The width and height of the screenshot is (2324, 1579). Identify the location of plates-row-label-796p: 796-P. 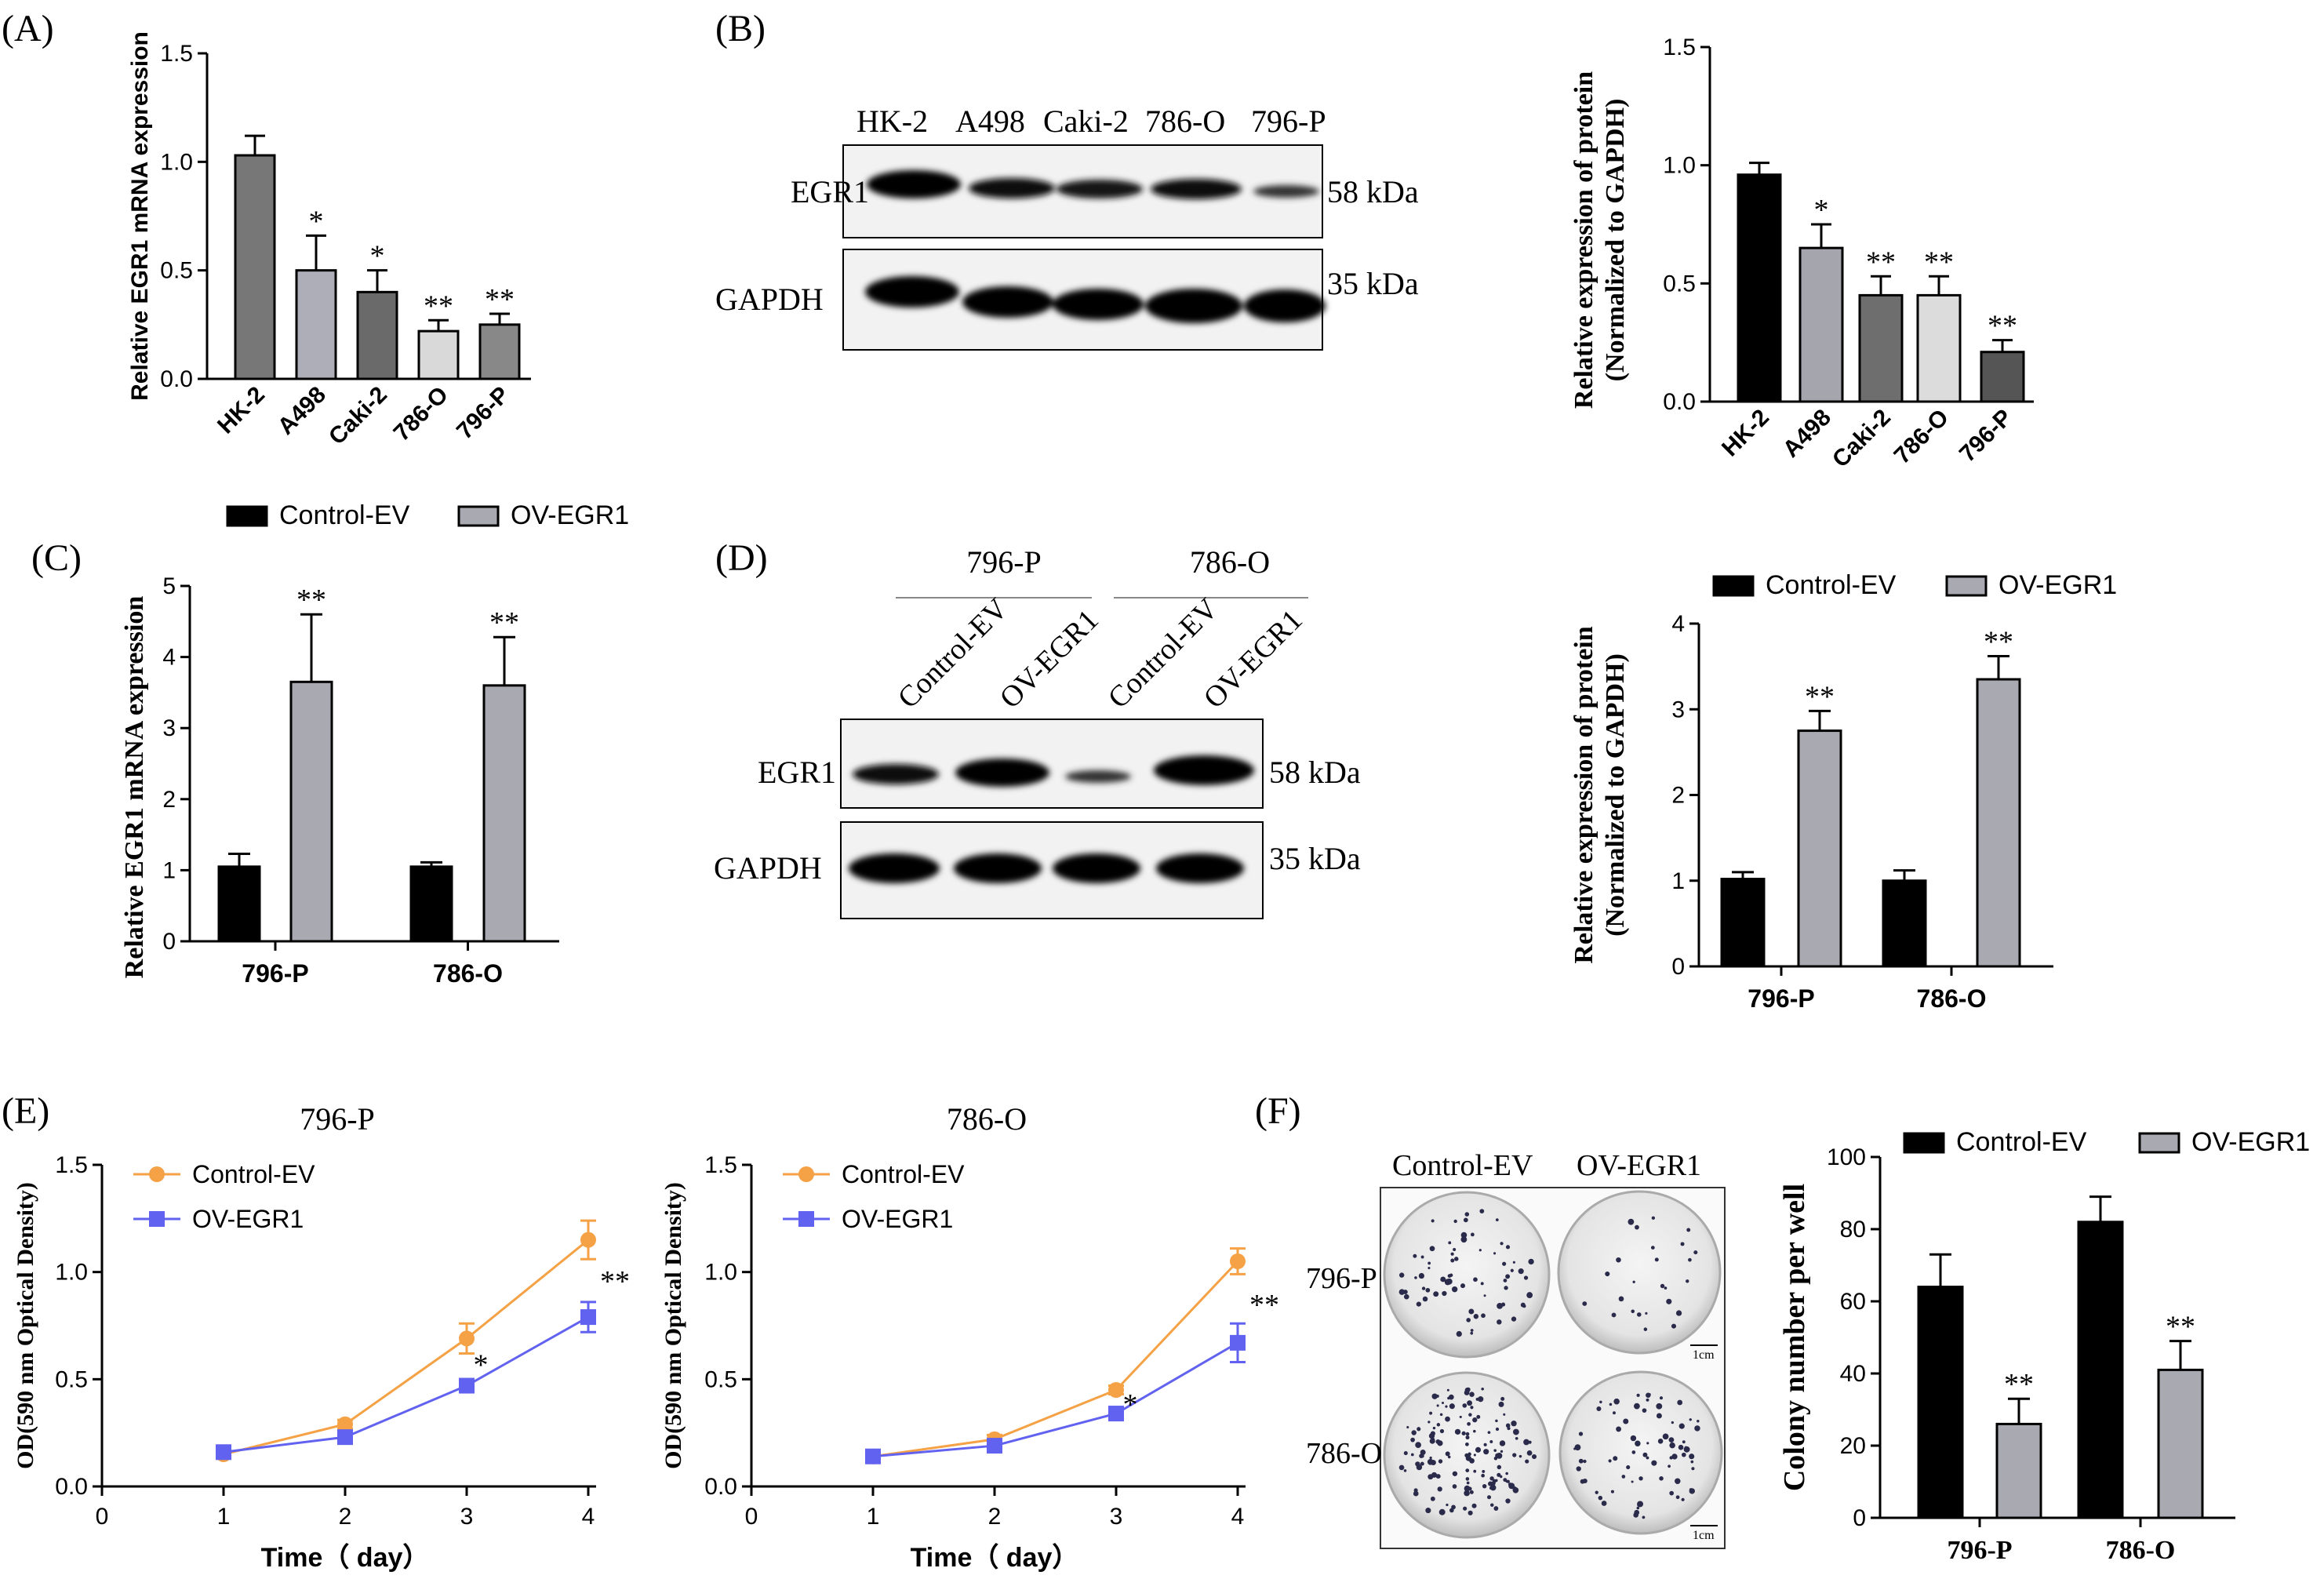
(1341, 1278).